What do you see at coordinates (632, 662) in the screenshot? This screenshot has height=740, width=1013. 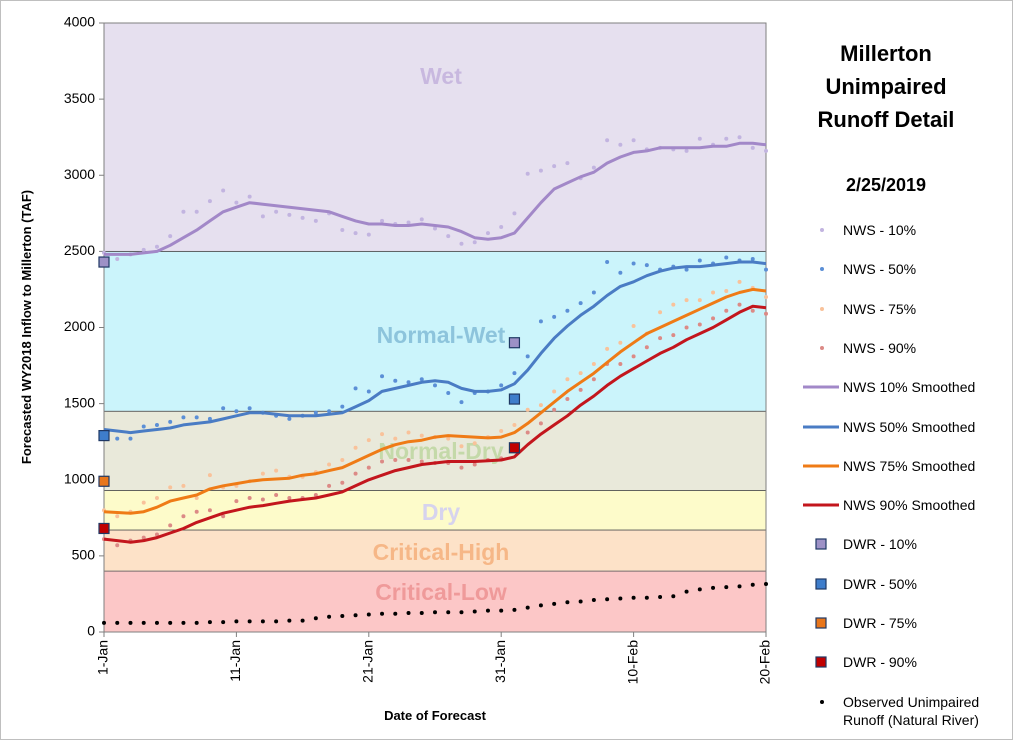 I see `x-tick-label: 10-Feb` at bounding box center [632, 662].